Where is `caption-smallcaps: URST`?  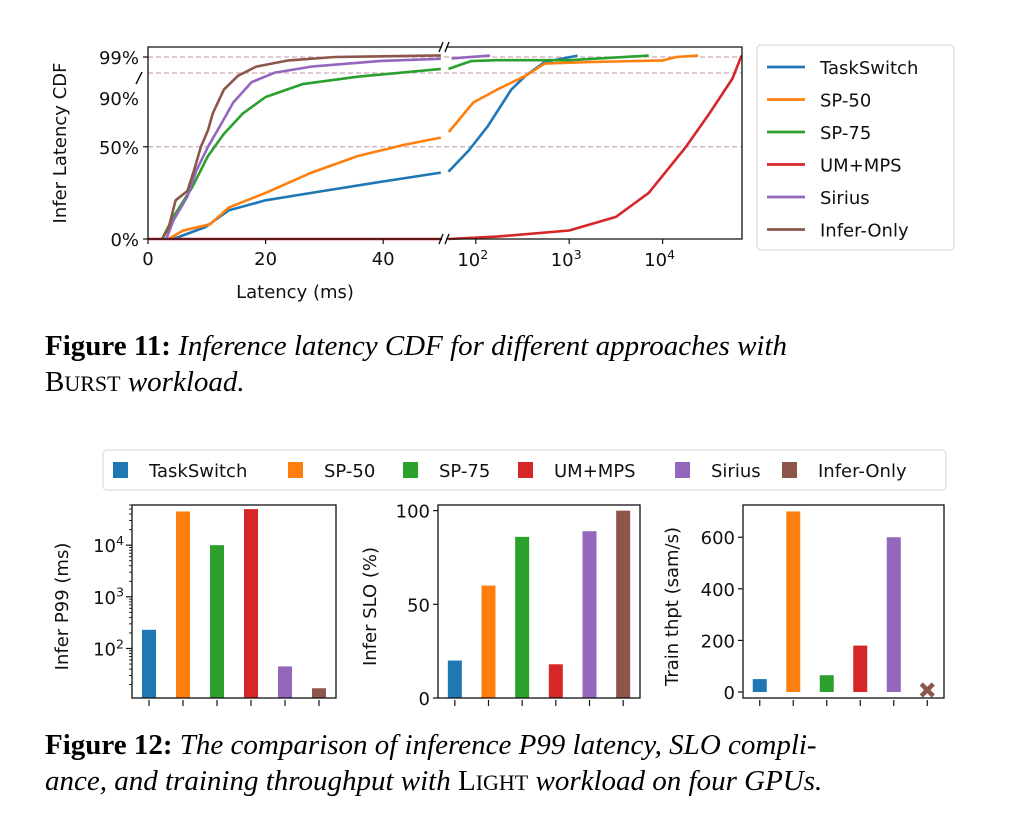
caption-smallcaps: URST is located at coordinates (92, 383).